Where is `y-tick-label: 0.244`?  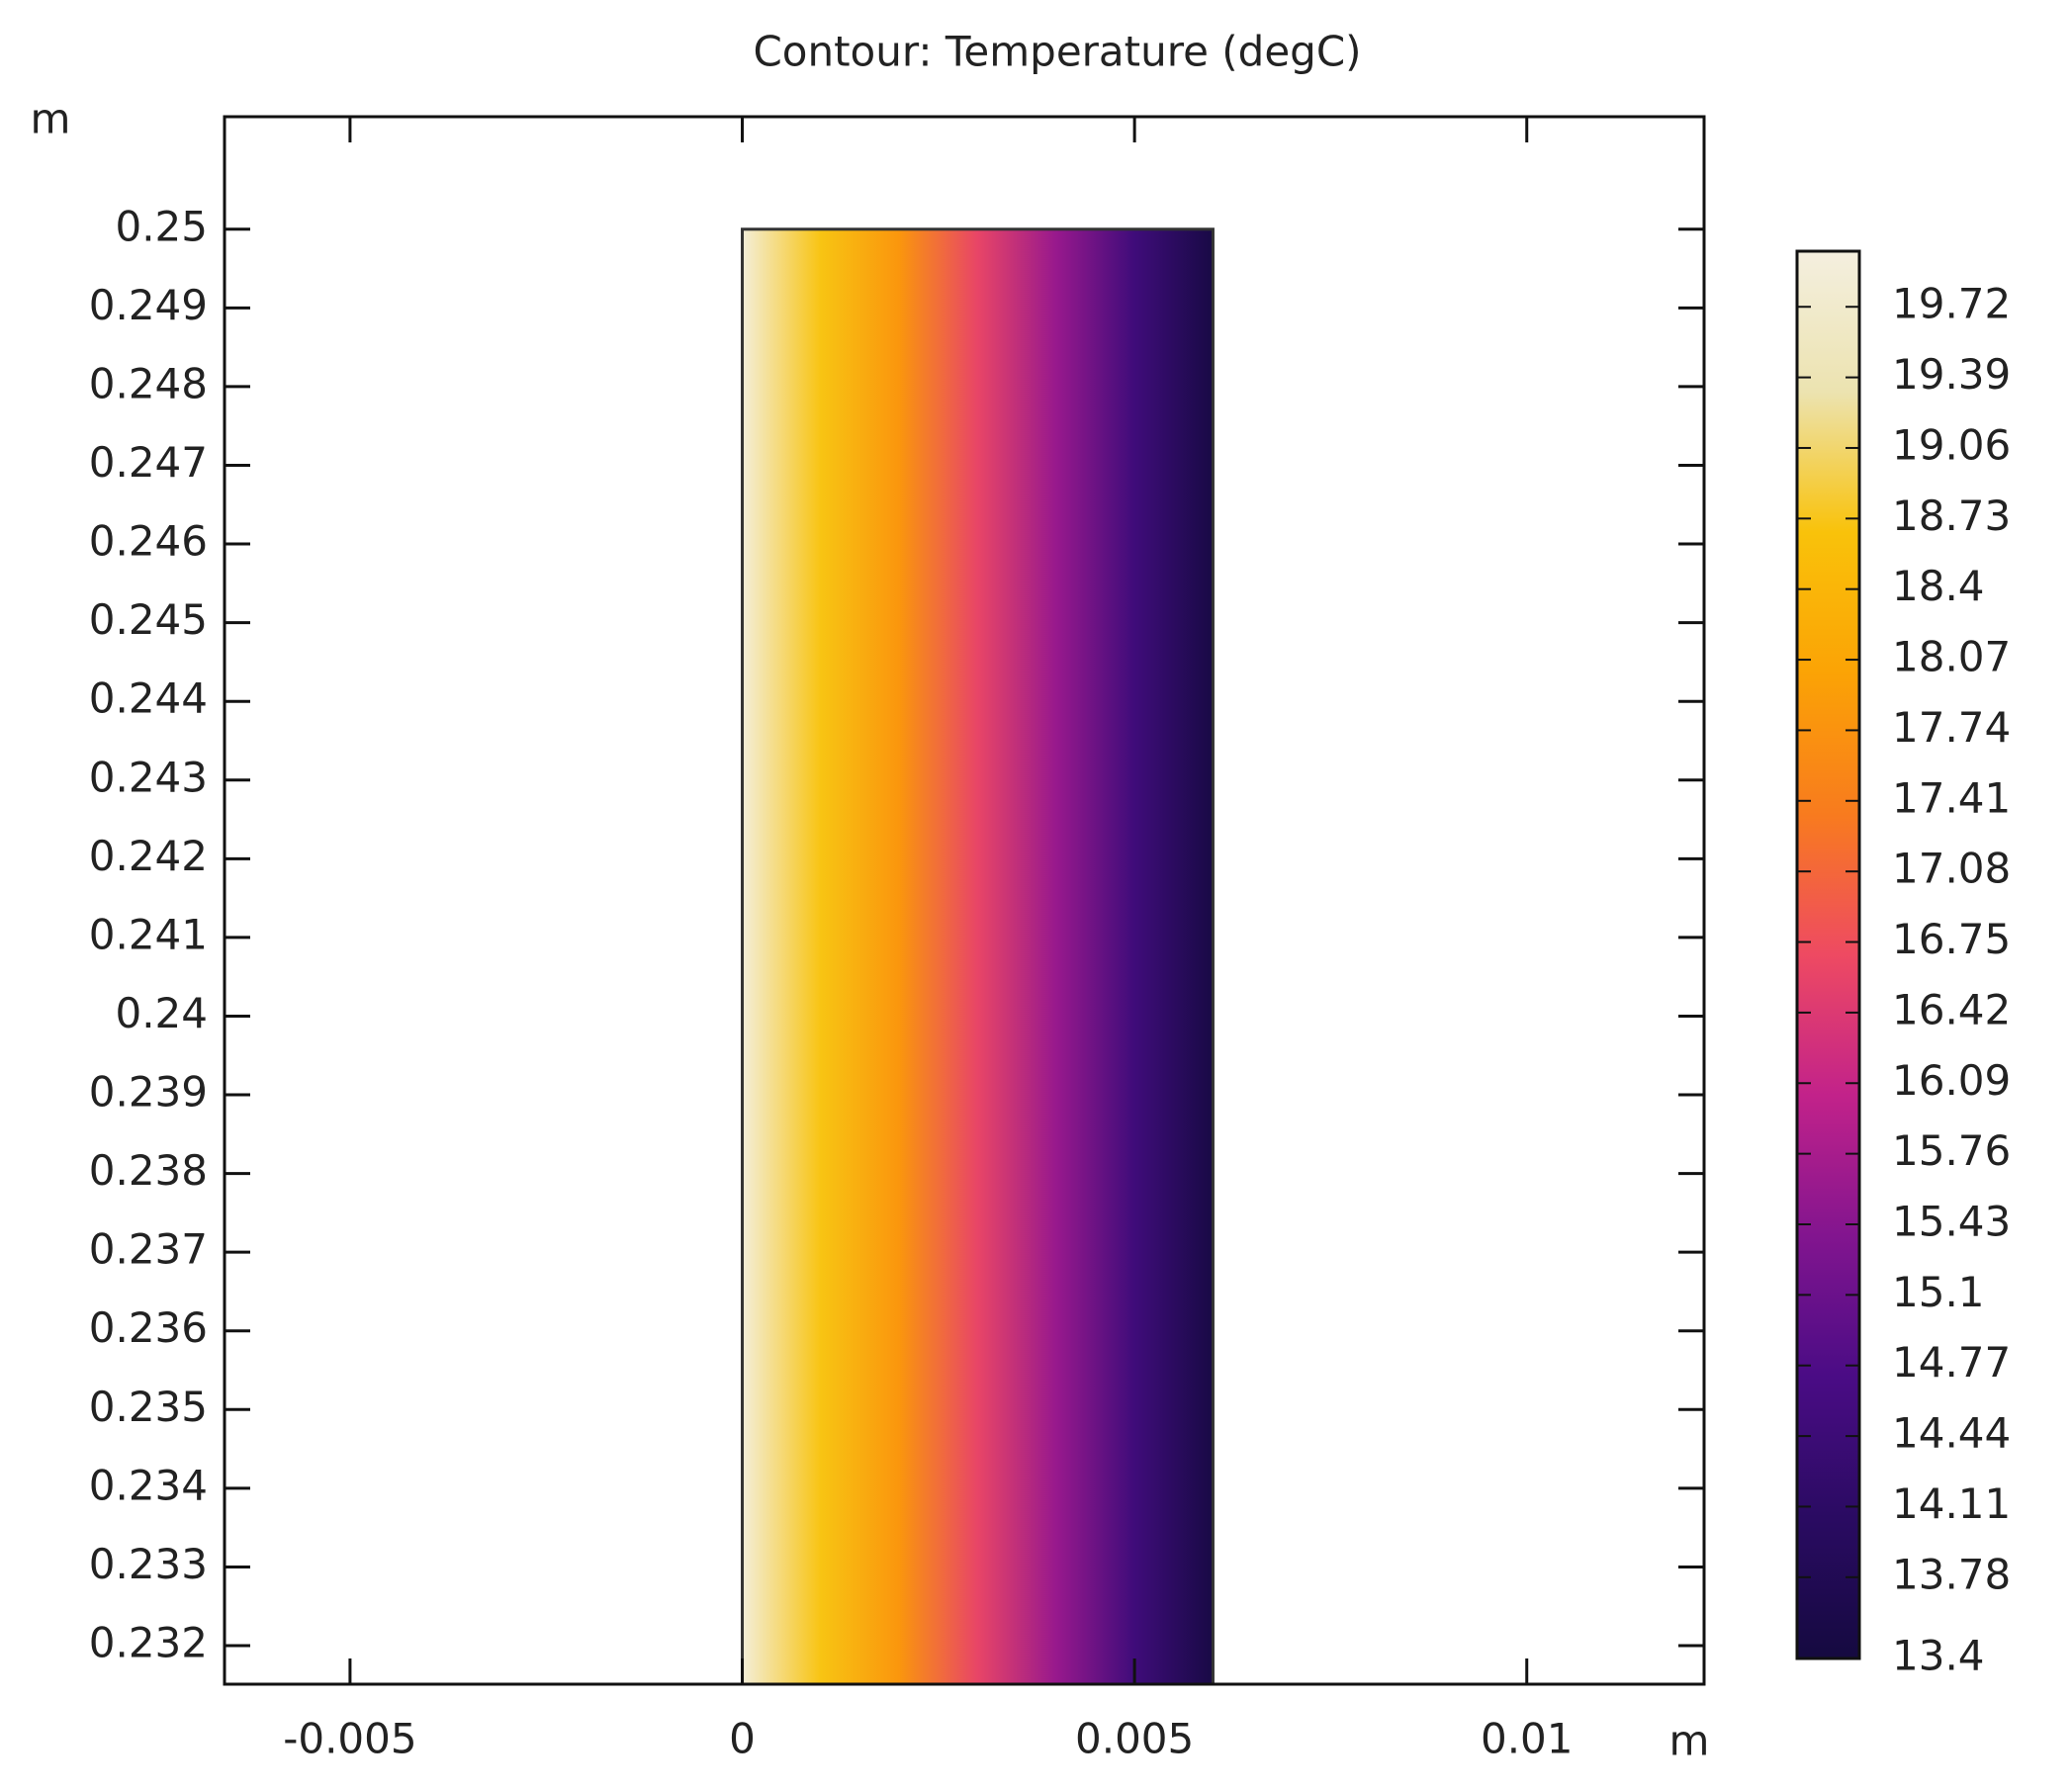
y-tick-label: 0.244 is located at coordinates (148, 699).